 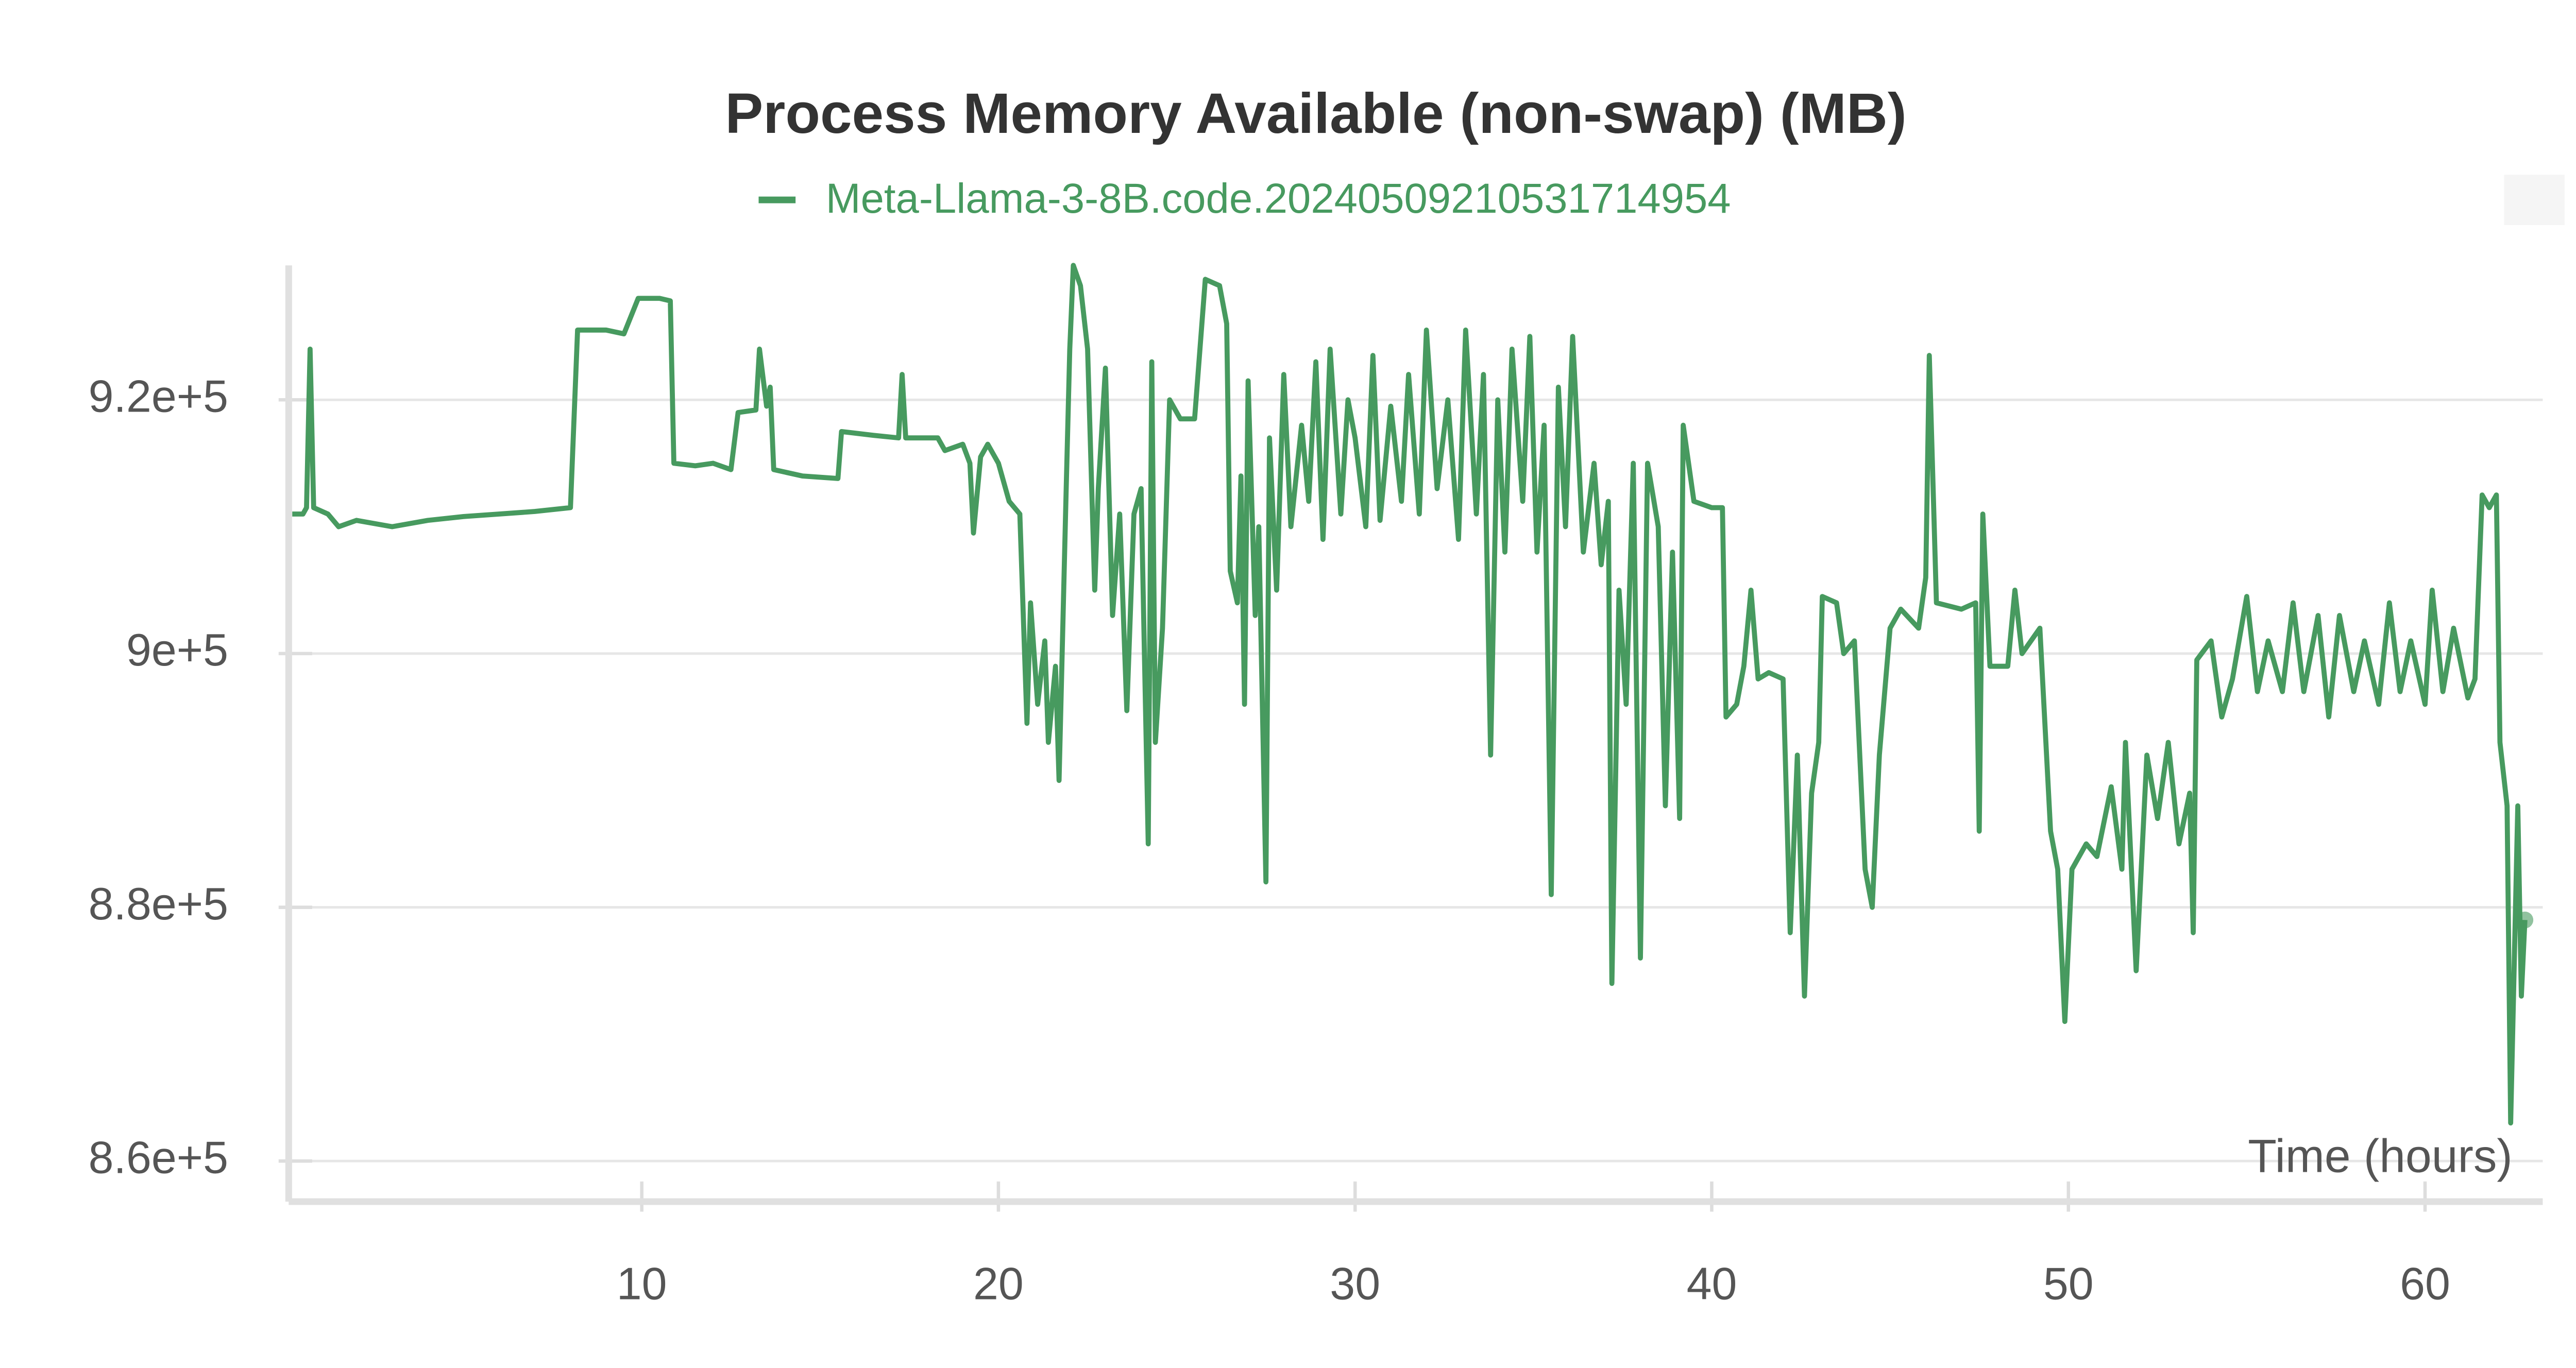 What do you see at coordinates (158, 396) in the screenshot?
I see `y-tick-label: 9.2e+5` at bounding box center [158, 396].